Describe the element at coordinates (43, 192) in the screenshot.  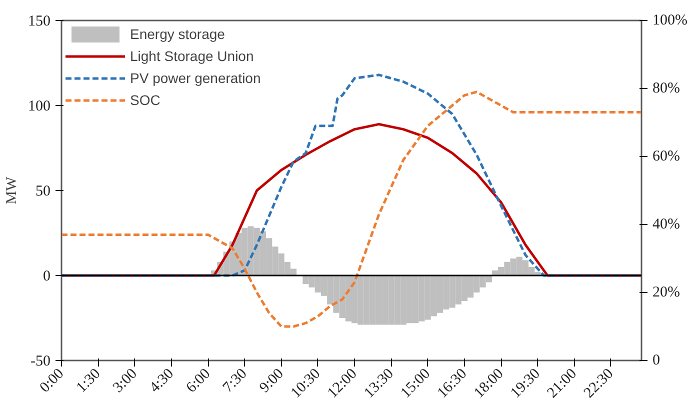
I see `y-tick-label: 50` at that location.